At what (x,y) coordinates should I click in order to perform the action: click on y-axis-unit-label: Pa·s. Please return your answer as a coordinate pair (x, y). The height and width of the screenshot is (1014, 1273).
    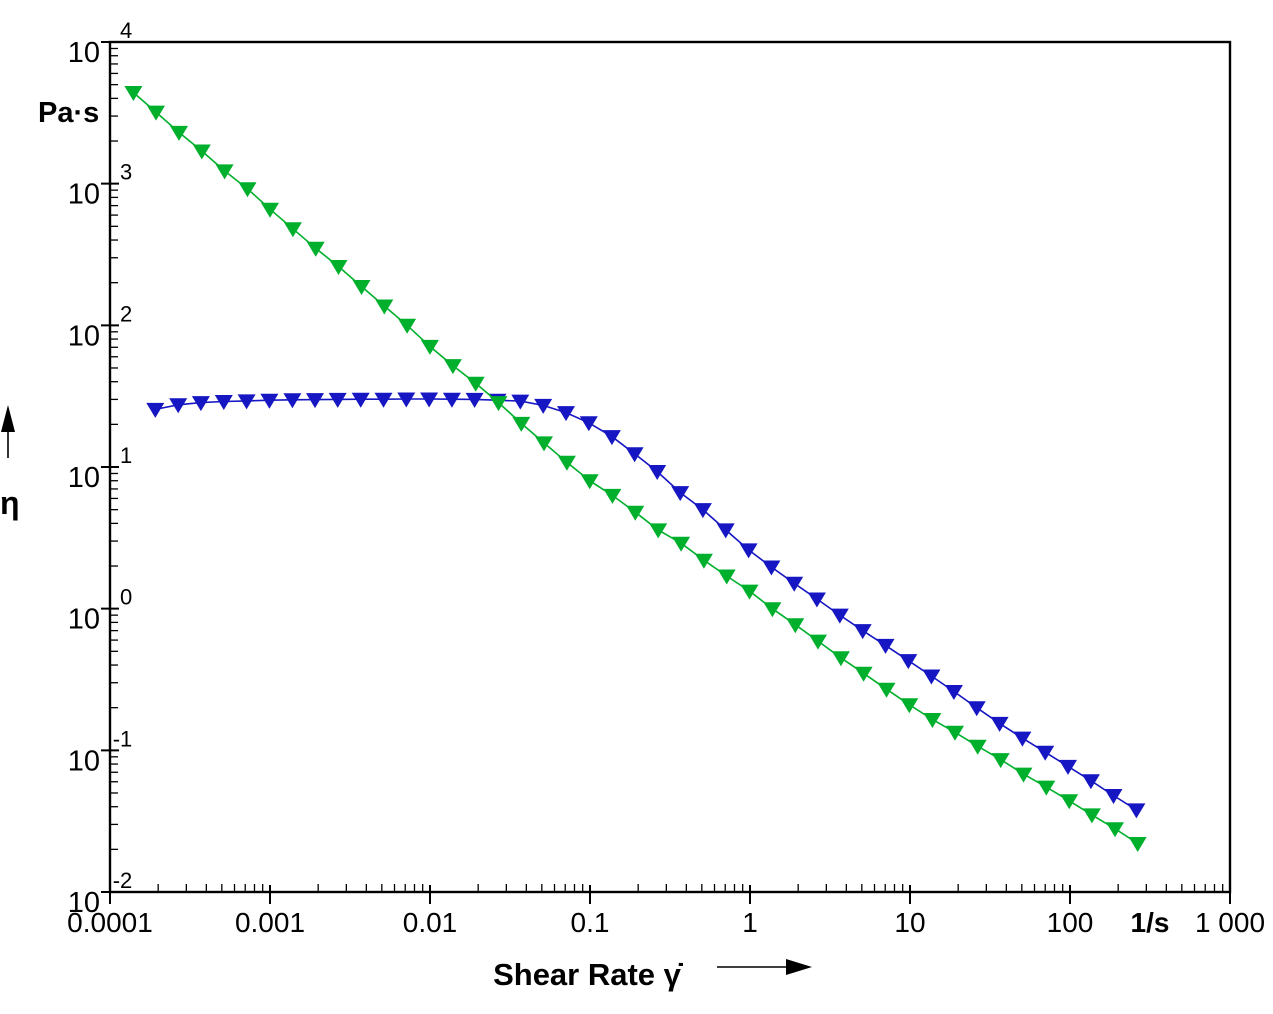
    Looking at the image, I should click on (68, 113).